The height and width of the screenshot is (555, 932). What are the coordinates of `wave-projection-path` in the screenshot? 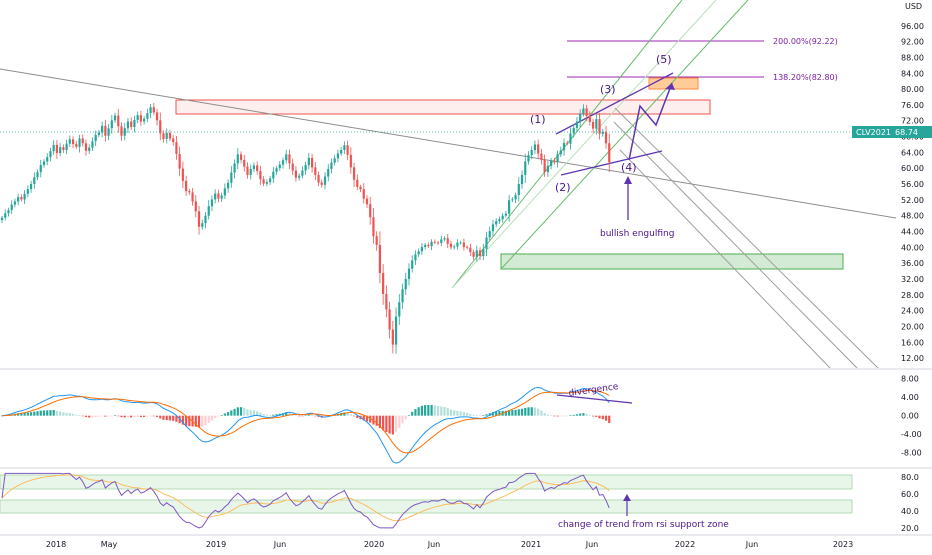 It's located at (650, 121).